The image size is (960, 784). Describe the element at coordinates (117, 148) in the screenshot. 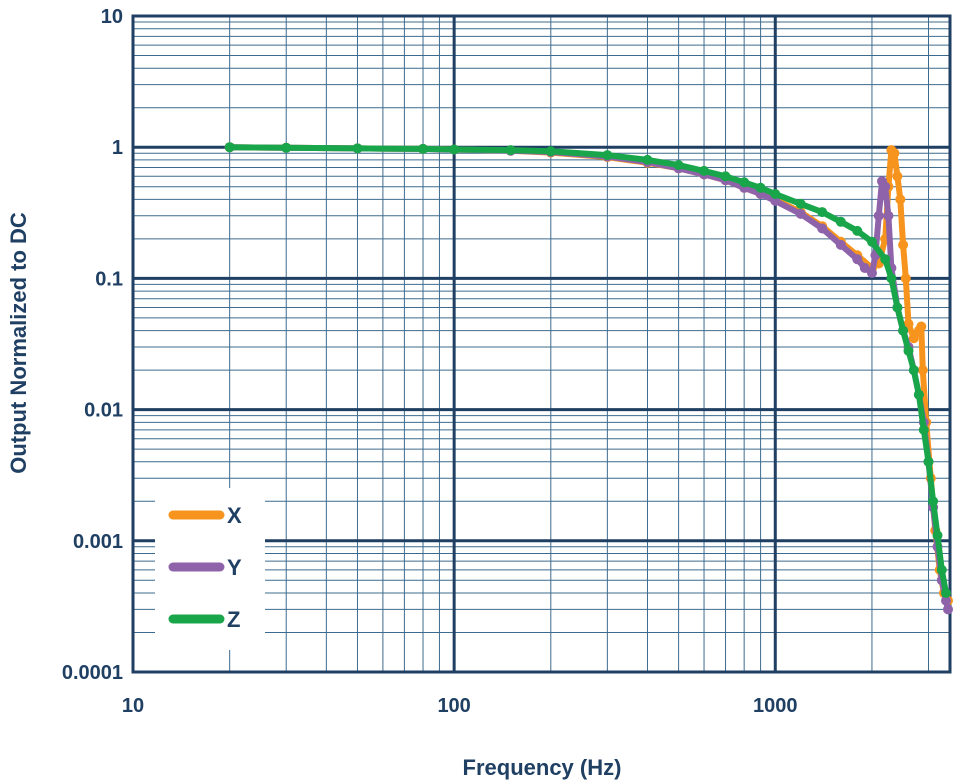

I see `y-tick-label: 1` at that location.